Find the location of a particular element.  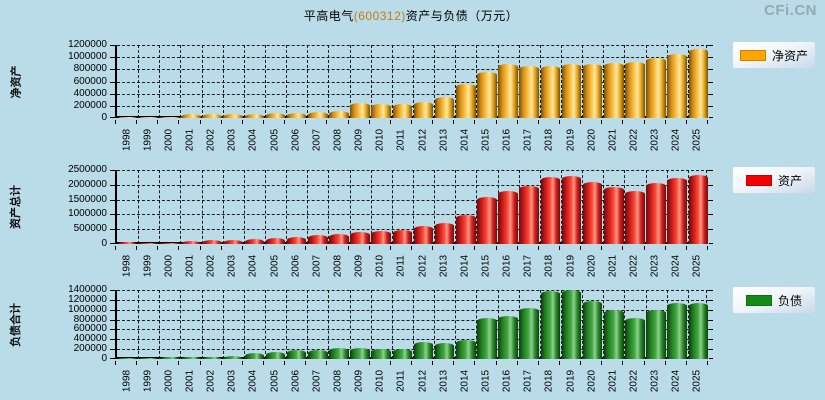

x-tick-label: 2022 is located at coordinates (634, 381).